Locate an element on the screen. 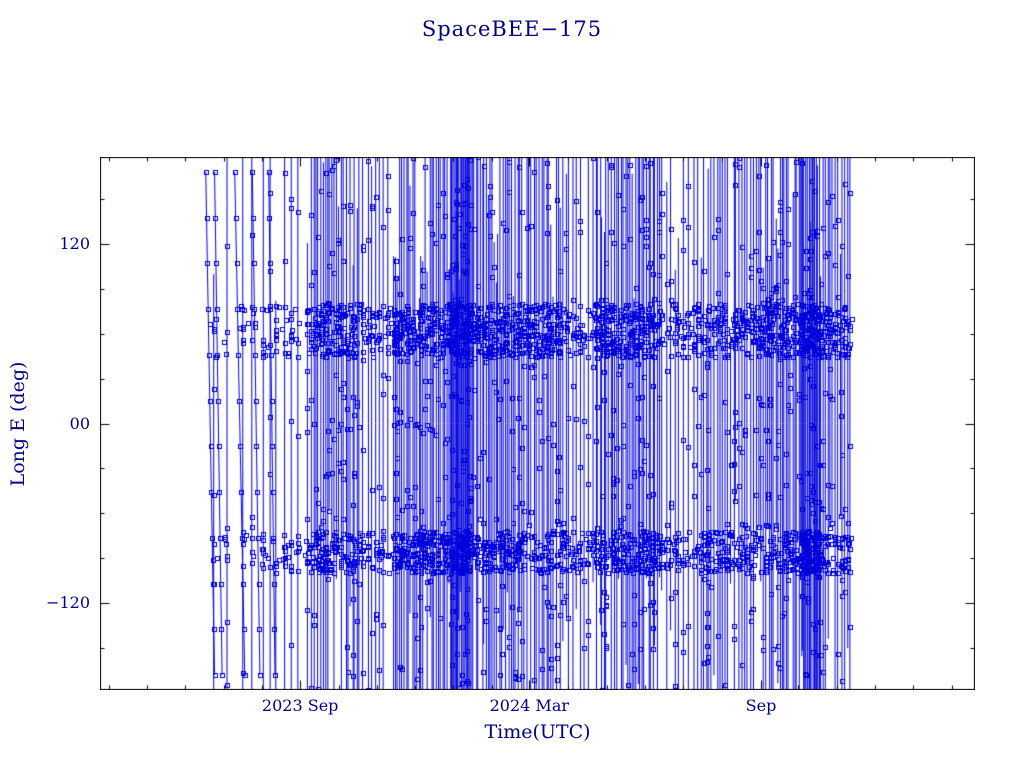  x-tick-label: 2023 Sep is located at coordinates (300, 705).